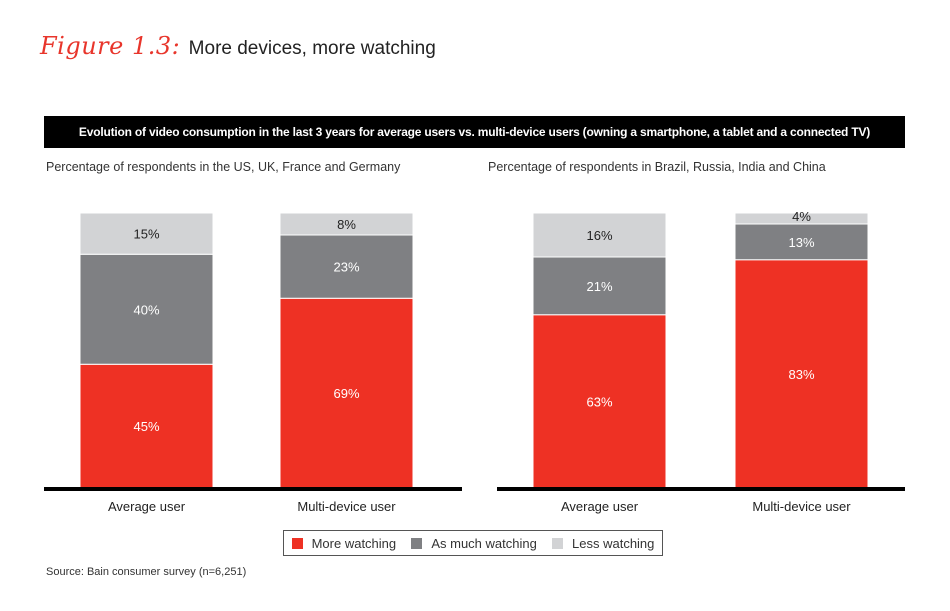 The height and width of the screenshot is (611, 950). I want to click on bar-segment-chart1-average-user-more-watching, so click(146, 426).